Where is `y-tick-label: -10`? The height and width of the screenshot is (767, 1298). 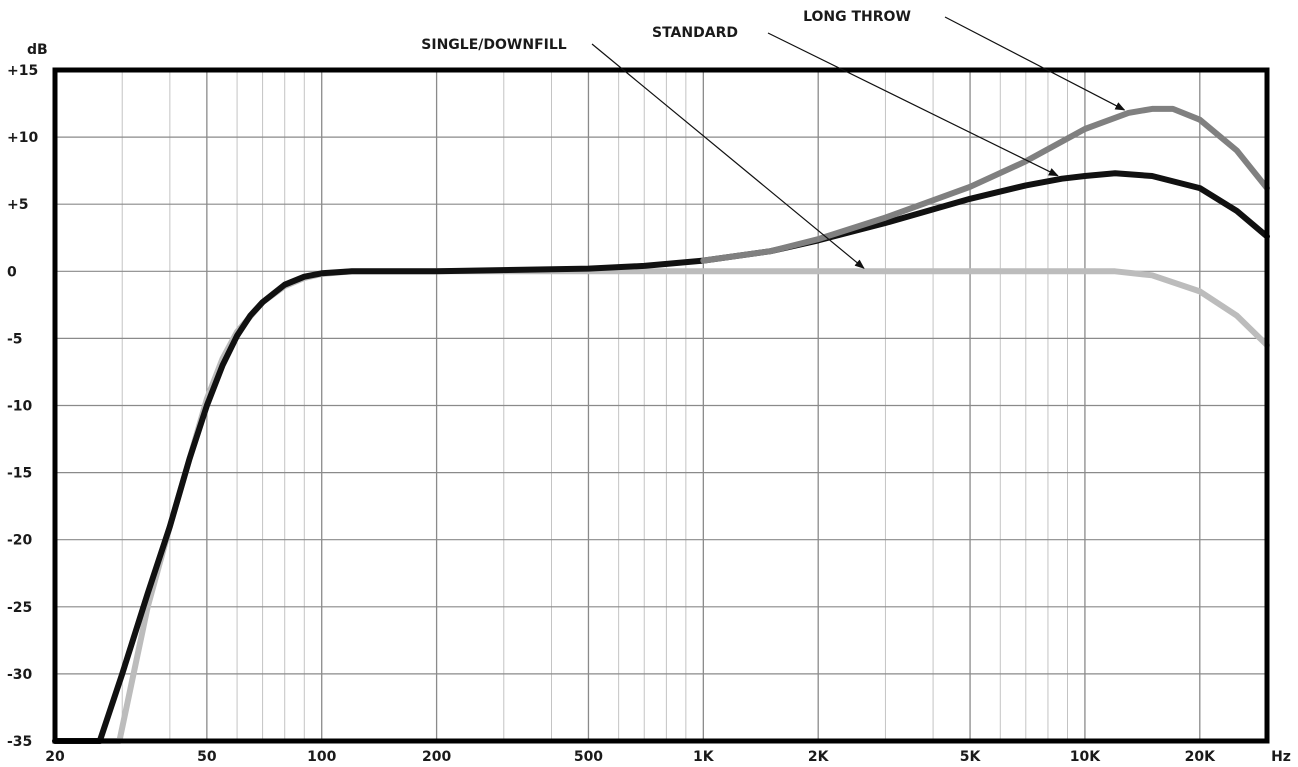 y-tick-label: -10 is located at coordinates (20, 407).